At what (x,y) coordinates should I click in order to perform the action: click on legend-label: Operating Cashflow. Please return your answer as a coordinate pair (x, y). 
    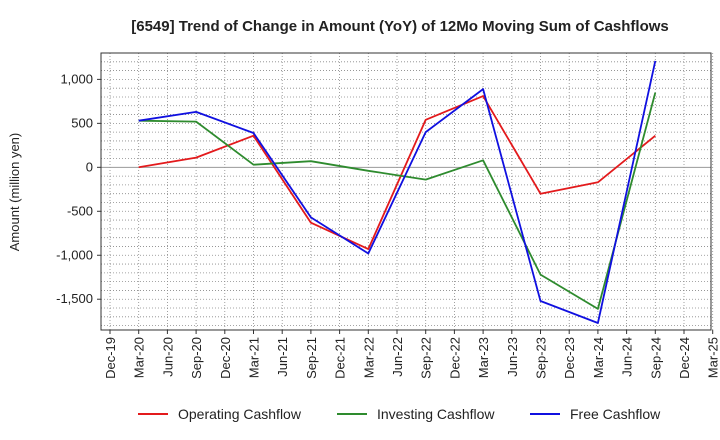
    Looking at the image, I should click on (240, 414).